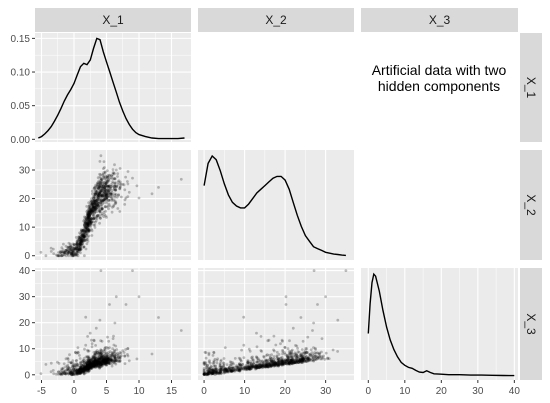  What do you see at coordinates (276, 205) in the screenshot?
I see `panel-bg-r2-c2` at bounding box center [276, 205].